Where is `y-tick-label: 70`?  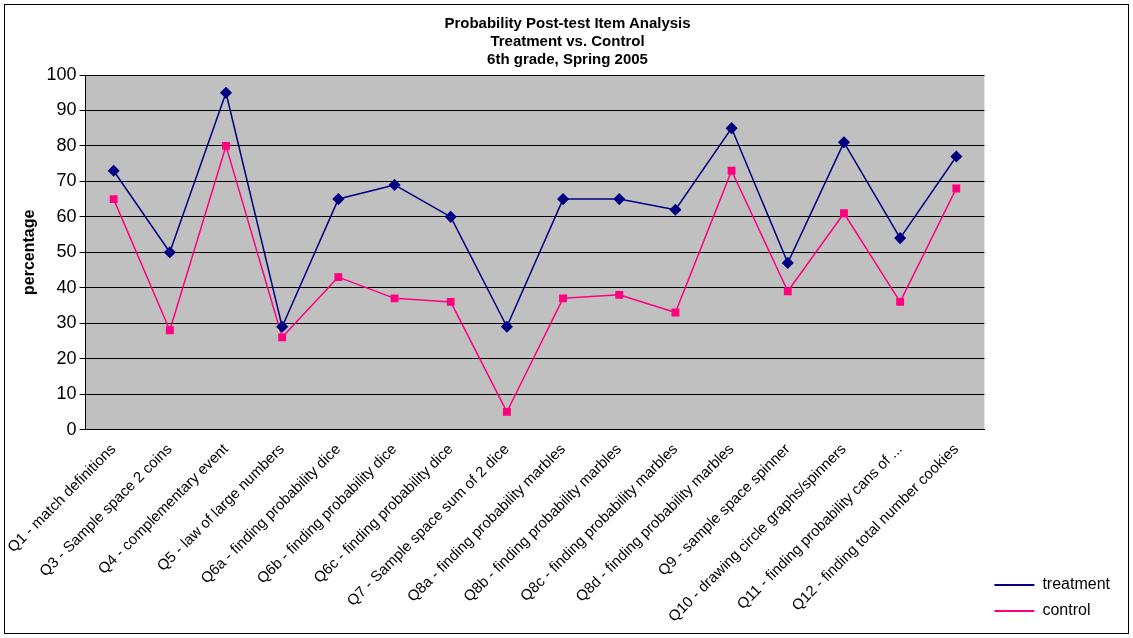
y-tick-label: 70 is located at coordinates (66, 180).